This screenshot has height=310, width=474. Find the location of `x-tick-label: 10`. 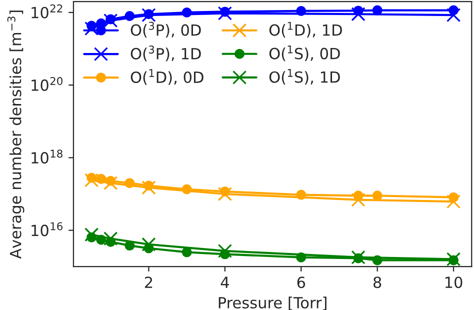

x-tick-label: 10 is located at coordinates (453, 282).